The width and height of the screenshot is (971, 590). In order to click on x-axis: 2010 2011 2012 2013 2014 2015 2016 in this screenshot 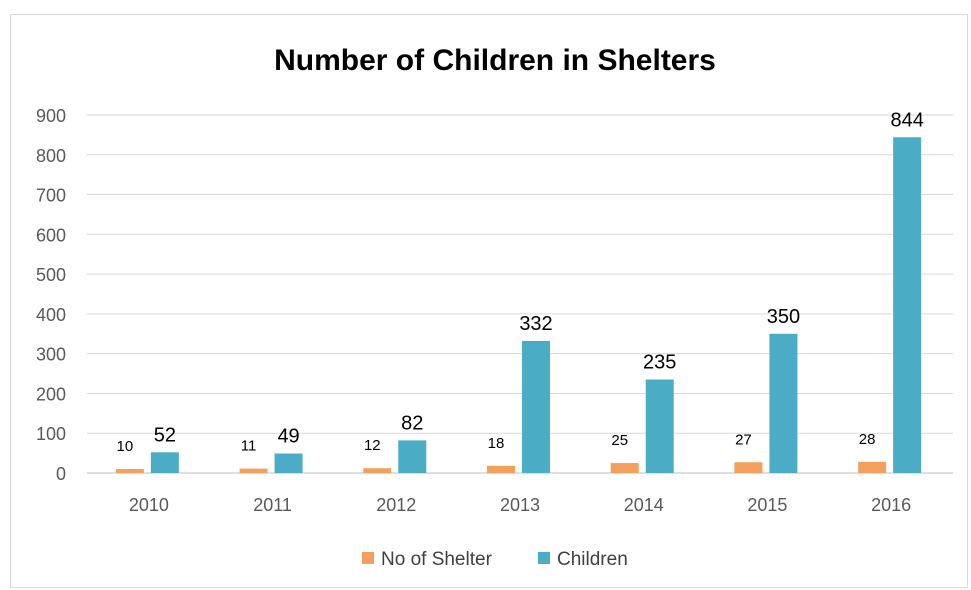, I will do `click(520, 505)`.